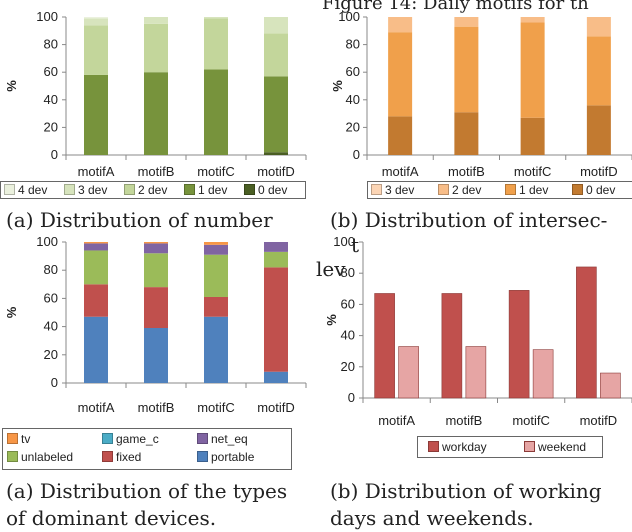  What do you see at coordinates (469, 220) in the screenshot?
I see `caption-2: (b) Distribution of intersec-` at bounding box center [469, 220].